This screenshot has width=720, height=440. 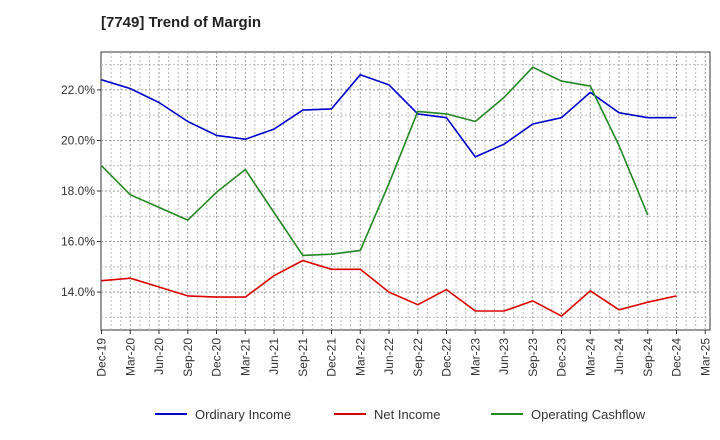 I want to click on series-line-net-income, so click(x=389, y=288).